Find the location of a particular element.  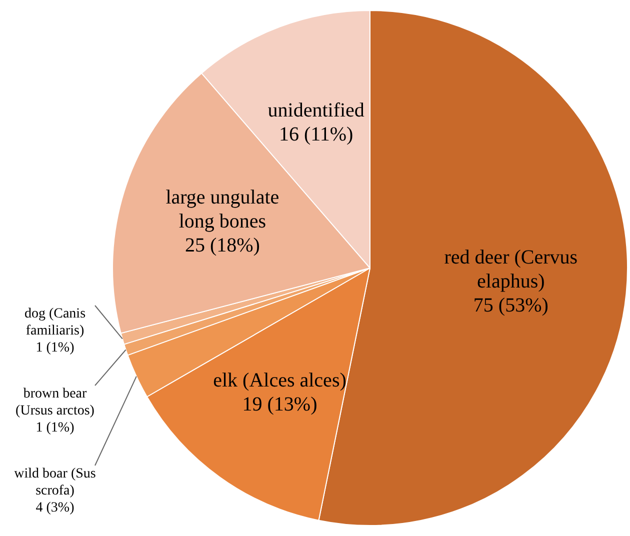

slice-label: dog (Canis familiaris) is located at coordinates (55, 322).